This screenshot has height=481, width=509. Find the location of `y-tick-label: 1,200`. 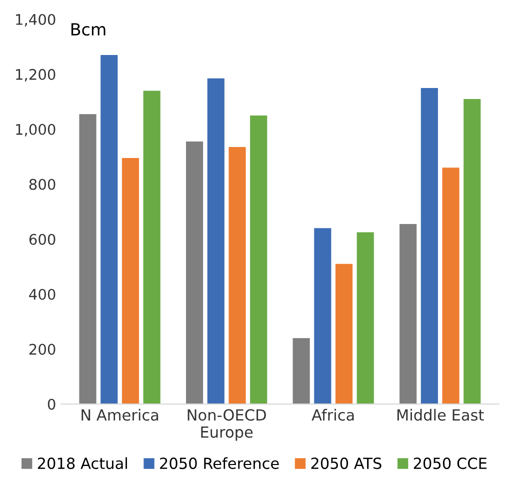

y-tick-label: 1,200 is located at coordinates (36, 75).